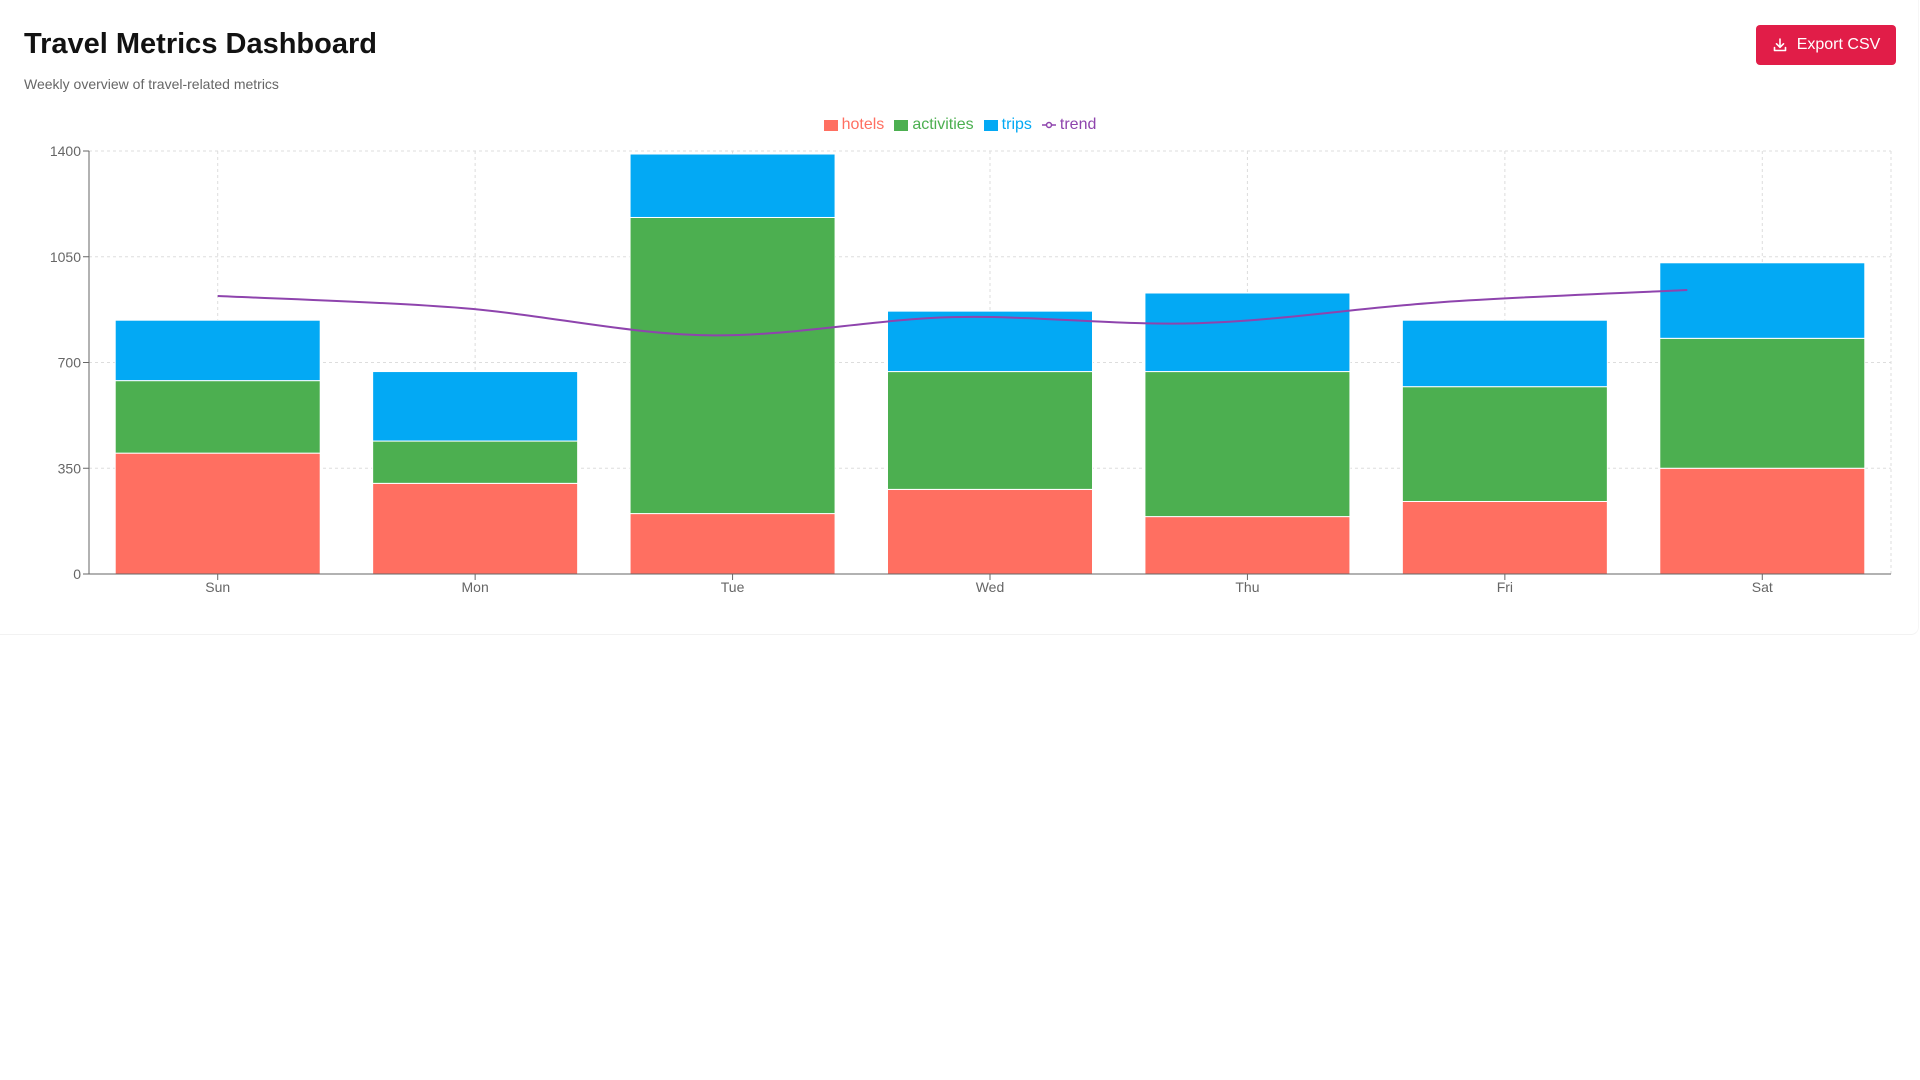  What do you see at coordinates (990, 531) in the screenshot?
I see `bar-hotels-wed` at bounding box center [990, 531].